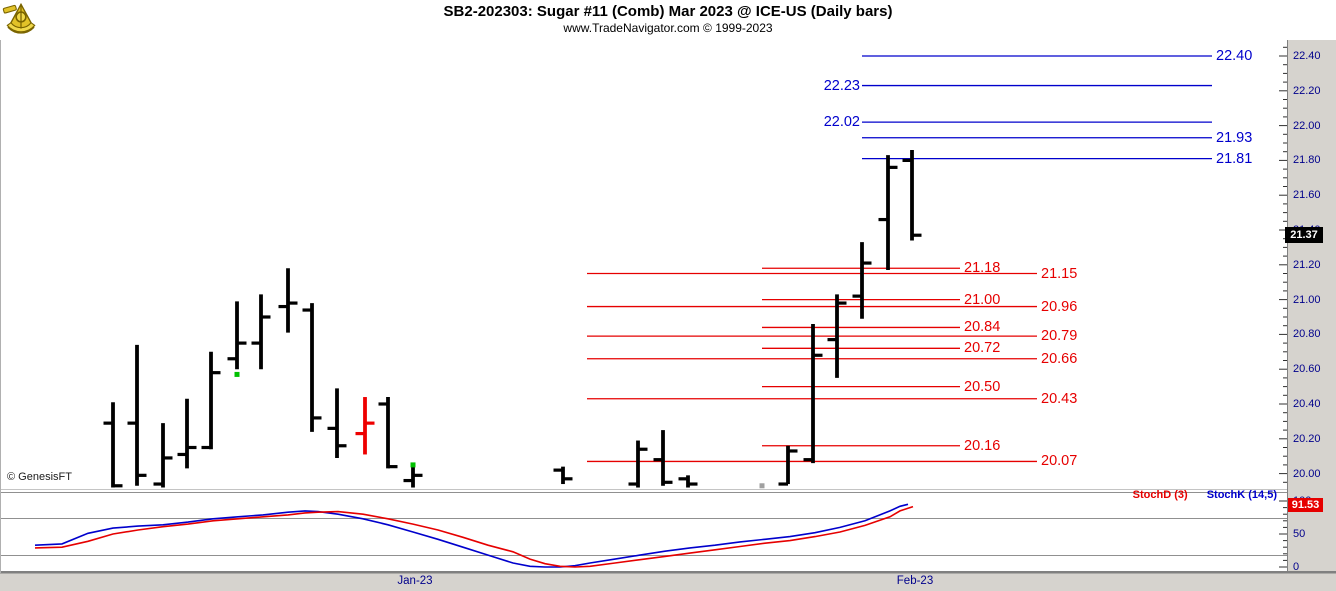 This screenshot has height=591, width=1336. I want to click on price-scale-strip, so click(1312, 306).